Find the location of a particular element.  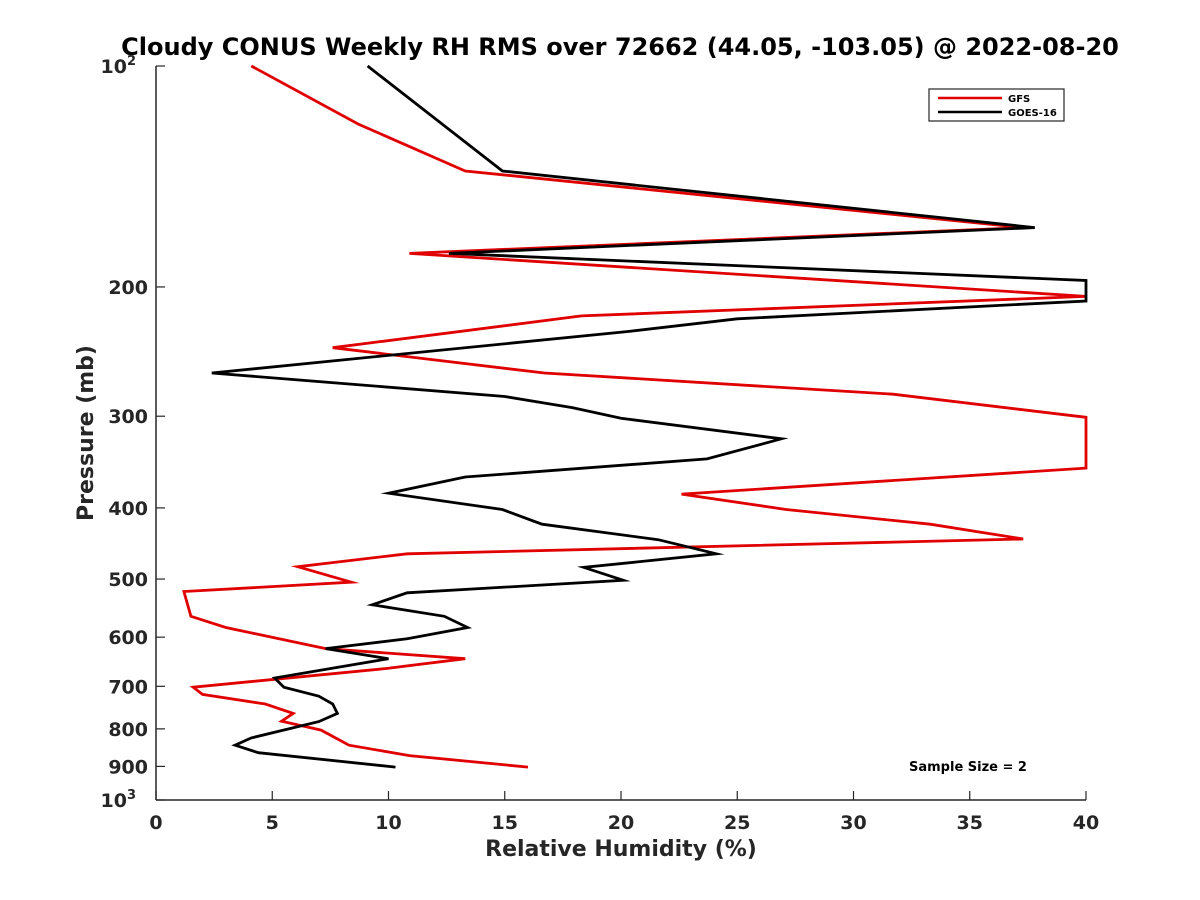

legend: GFS GOES-16 is located at coordinates (996, 105).